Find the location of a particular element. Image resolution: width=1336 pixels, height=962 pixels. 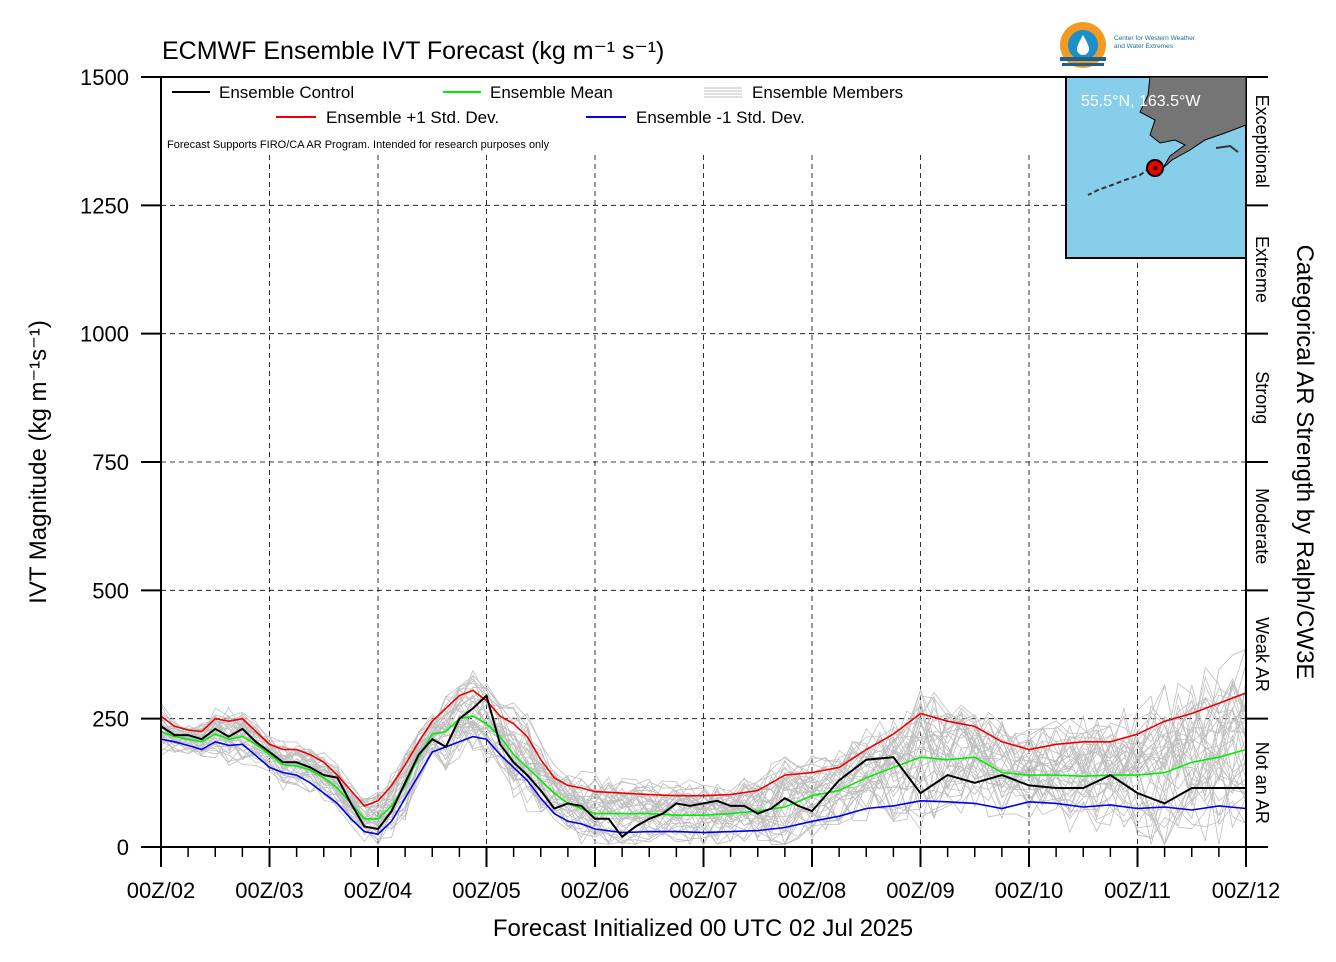

logo-text-1: Center for Western Weather is located at coordinates (1155, 38).